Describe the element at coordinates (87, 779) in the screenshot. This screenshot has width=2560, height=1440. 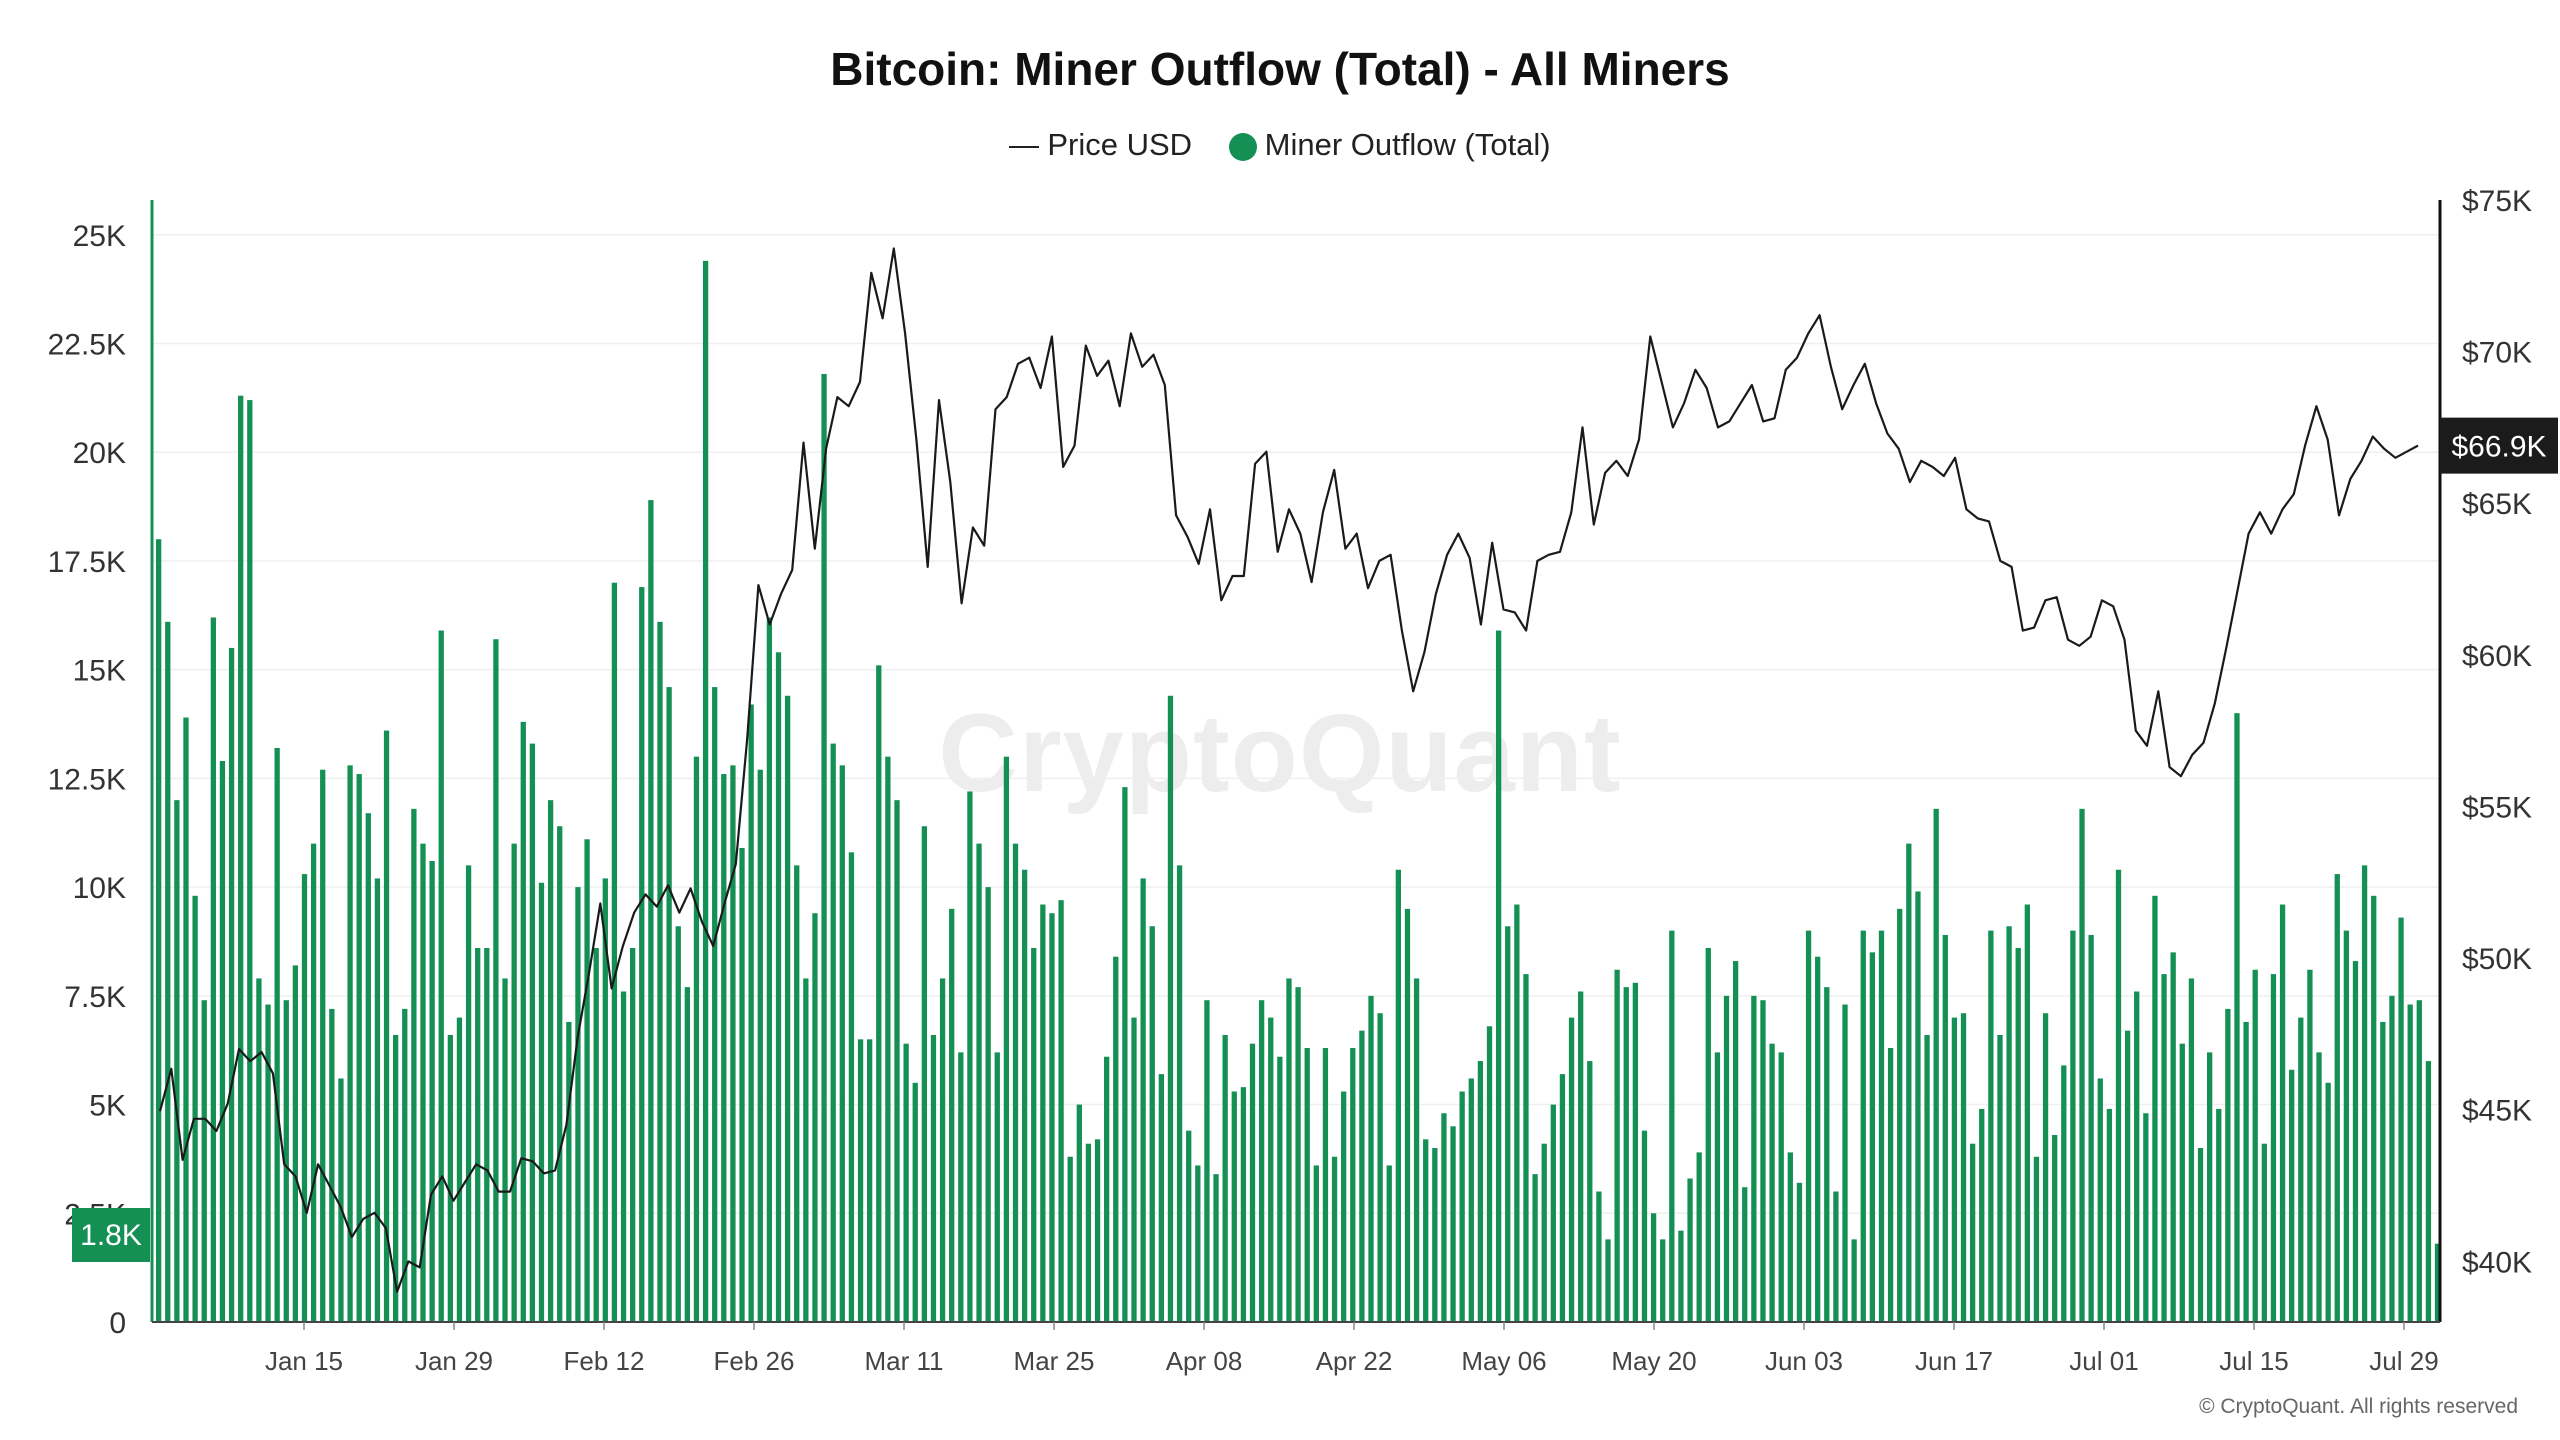
I see `y-left-tick-label: 12.5K` at that location.